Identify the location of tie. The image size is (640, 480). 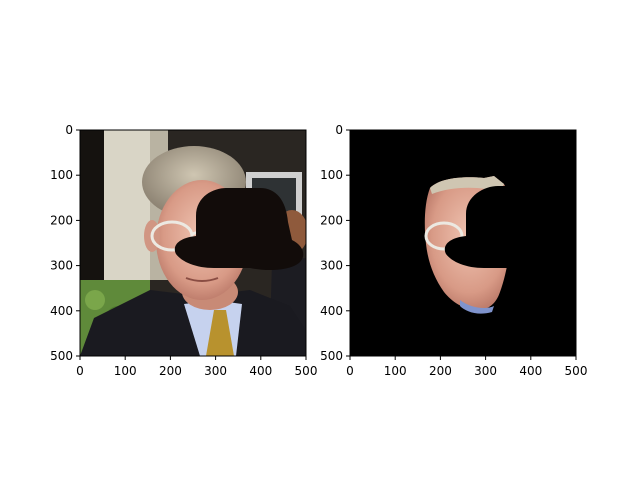
(220, 333).